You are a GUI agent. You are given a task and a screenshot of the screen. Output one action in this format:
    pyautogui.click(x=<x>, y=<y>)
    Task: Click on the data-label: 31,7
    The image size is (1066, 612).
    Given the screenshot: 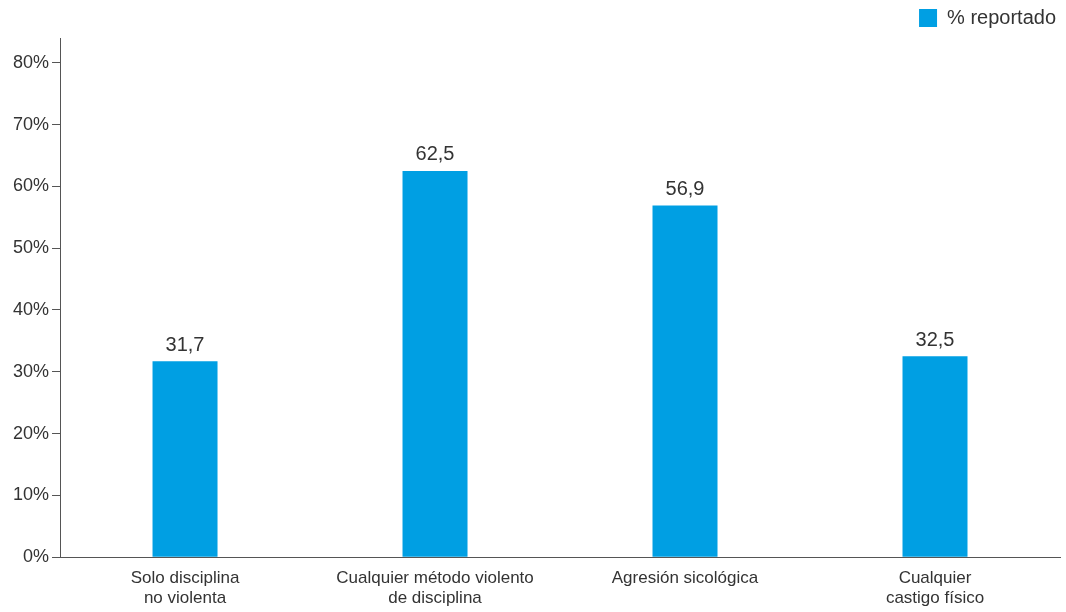 What is the action you would take?
    pyautogui.click(x=185, y=343)
    